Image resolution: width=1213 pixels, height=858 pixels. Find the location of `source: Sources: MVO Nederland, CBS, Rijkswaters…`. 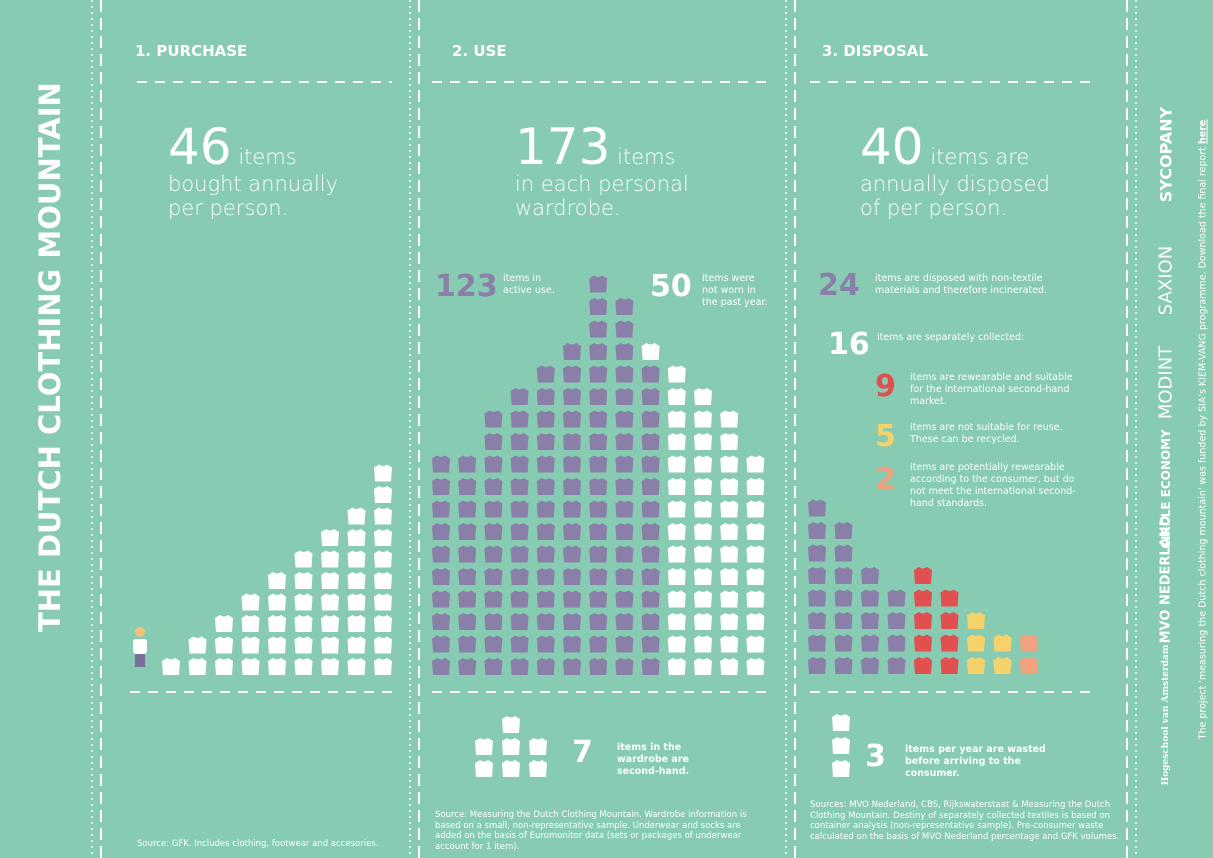

source: Sources: MVO Nederland, CBS, Rijkswaters… is located at coordinates (965, 821).